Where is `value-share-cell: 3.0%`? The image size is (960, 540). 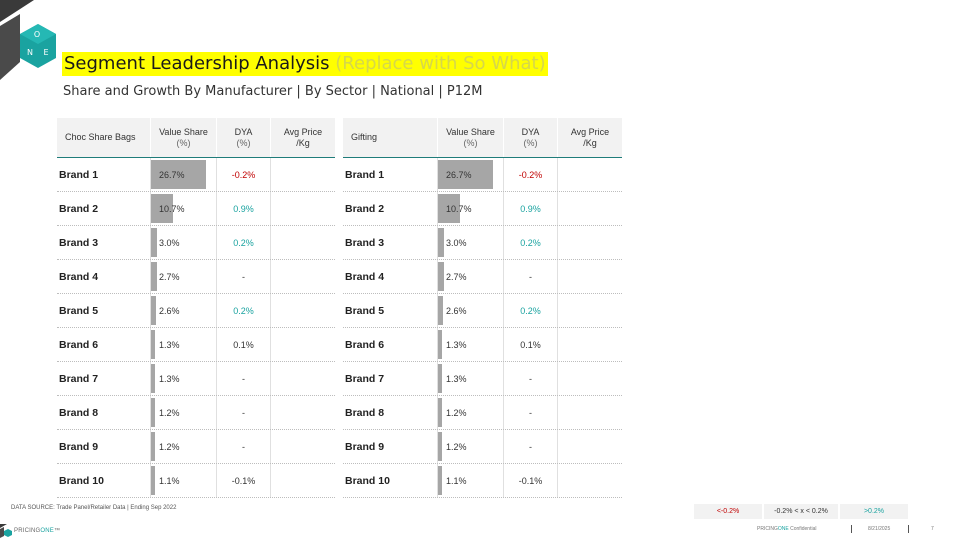 value-share-cell: 3.0% is located at coordinates (183, 242).